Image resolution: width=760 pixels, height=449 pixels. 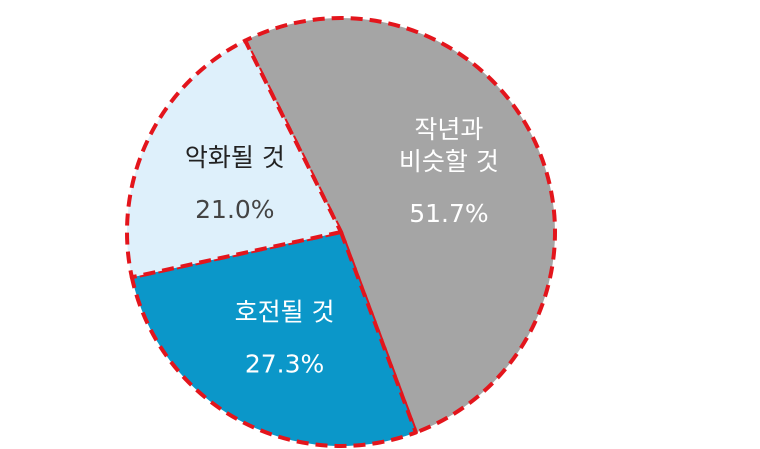 I want to click on value-label: 27.3%, so click(x=284, y=363).